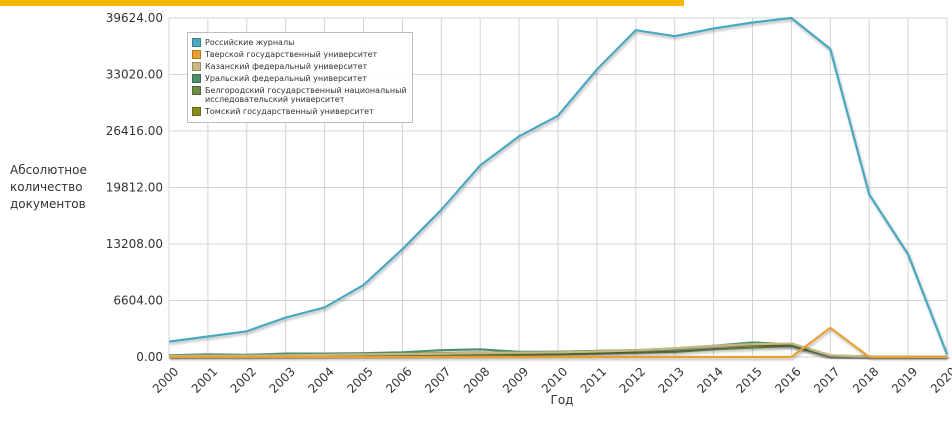  What do you see at coordinates (787, 379) in the screenshot?
I see `x-tick-label: 2016` at bounding box center [787, 379].